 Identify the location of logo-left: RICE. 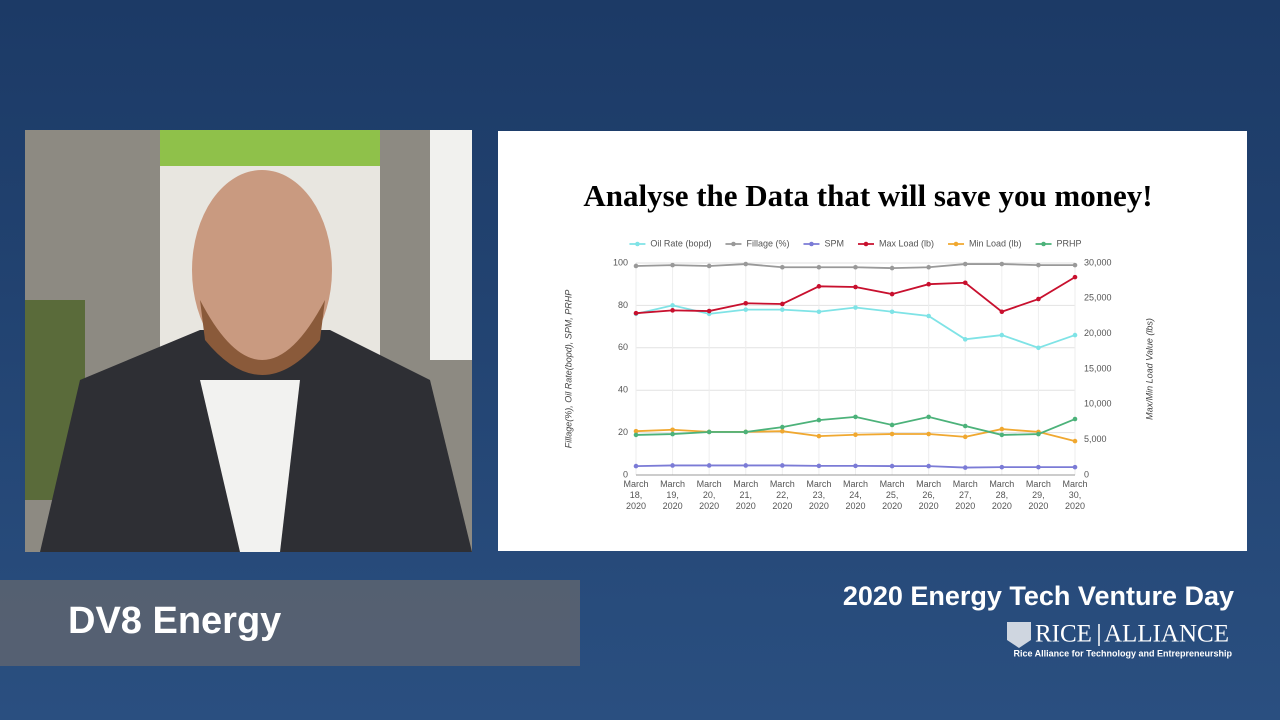
(1063, 634).